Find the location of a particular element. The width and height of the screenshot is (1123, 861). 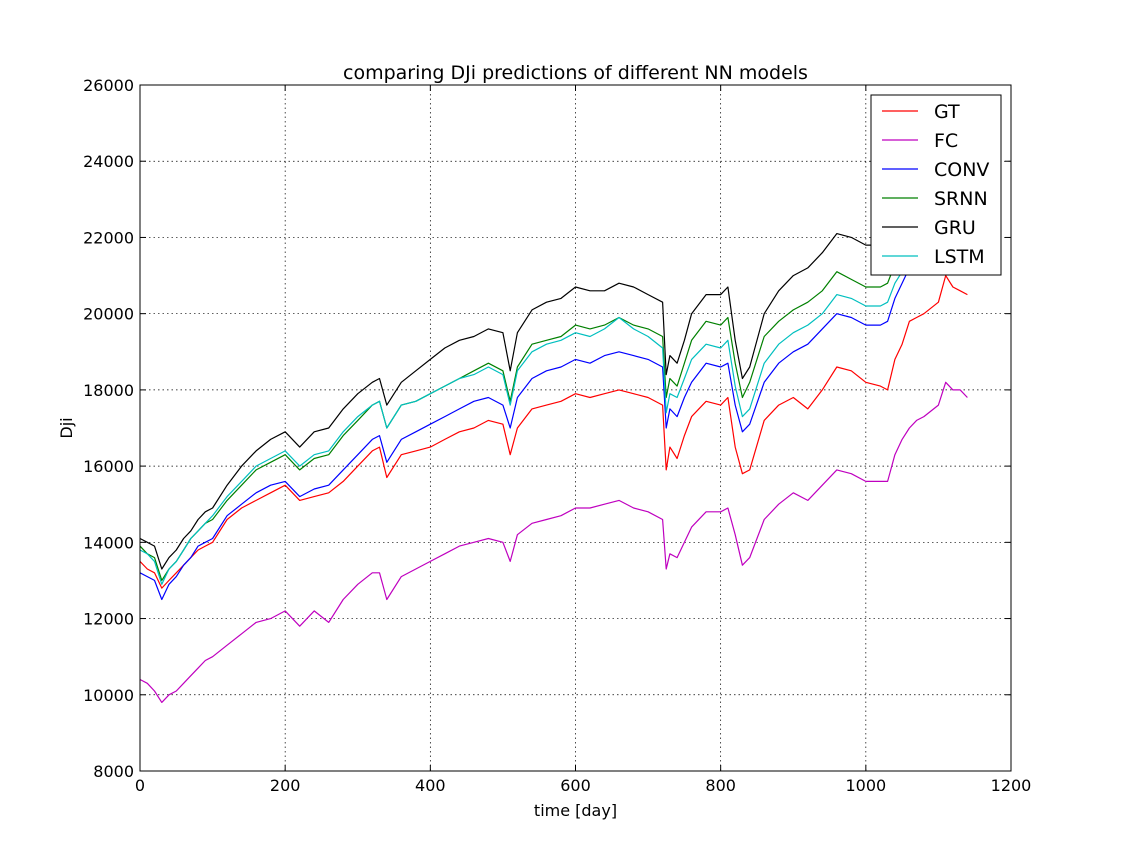

y-tick-label: 26000 is located at coordinates (108, 85).